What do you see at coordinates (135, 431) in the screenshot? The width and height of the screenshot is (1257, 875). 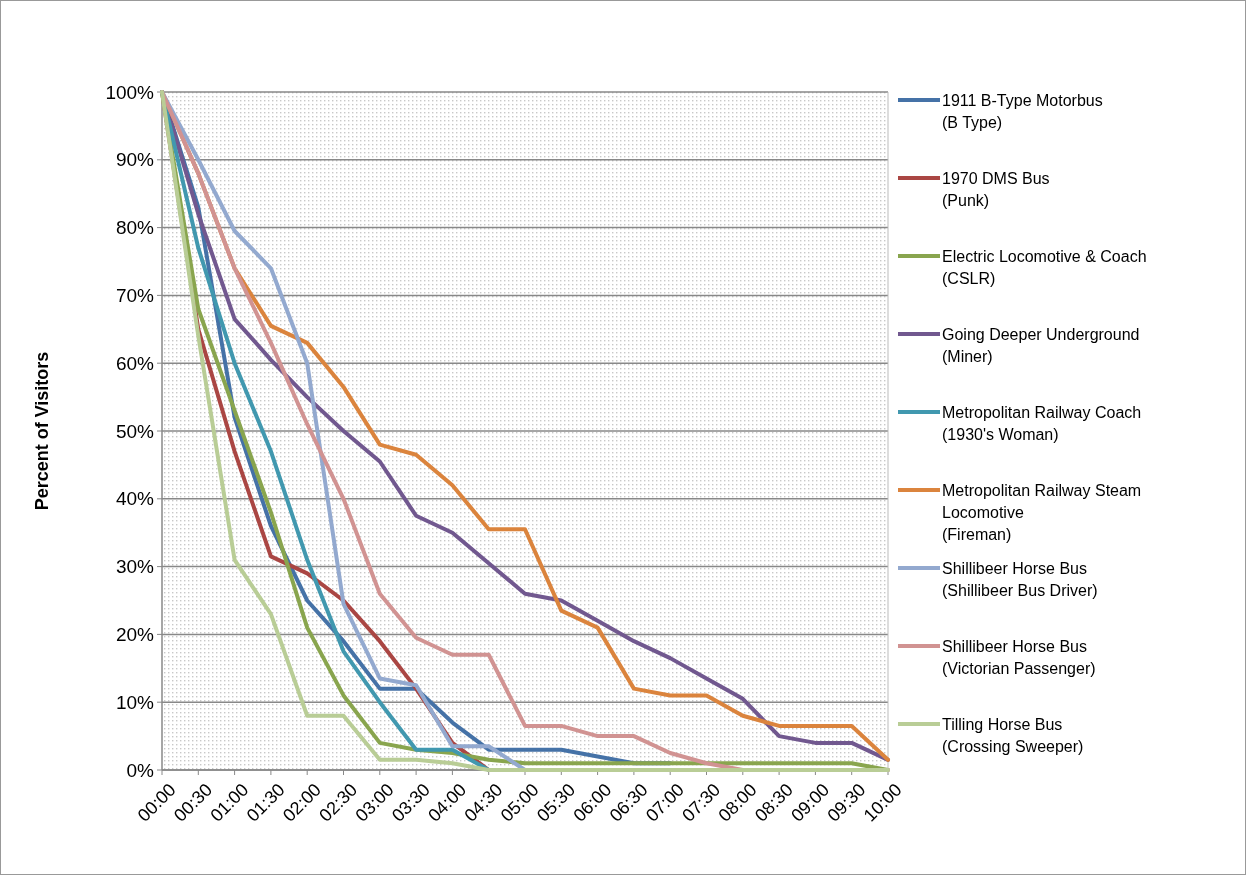 I see `y-tick-label: 50%` at bounding box center [135, 431].